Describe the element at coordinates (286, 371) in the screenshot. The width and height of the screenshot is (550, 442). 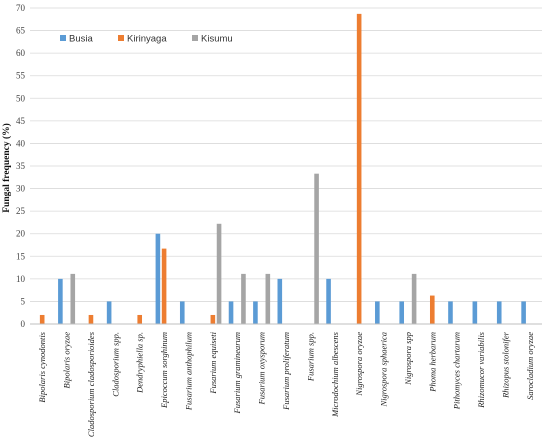
I see `category-label: Fusarium proliferatum` at that location.